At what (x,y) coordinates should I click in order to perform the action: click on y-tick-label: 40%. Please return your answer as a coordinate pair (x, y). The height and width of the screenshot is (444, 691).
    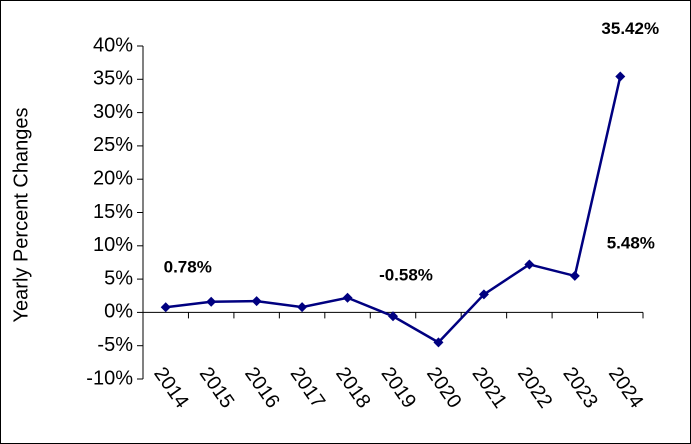
    Looking at the image, I should click on (113, 45).